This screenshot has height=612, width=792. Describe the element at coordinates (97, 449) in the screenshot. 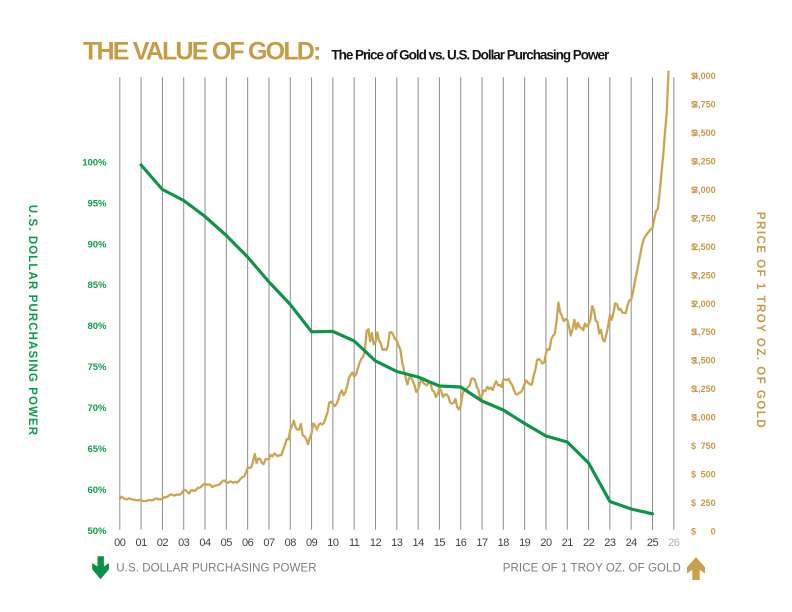

I see `svg-text: 65%` at that location.